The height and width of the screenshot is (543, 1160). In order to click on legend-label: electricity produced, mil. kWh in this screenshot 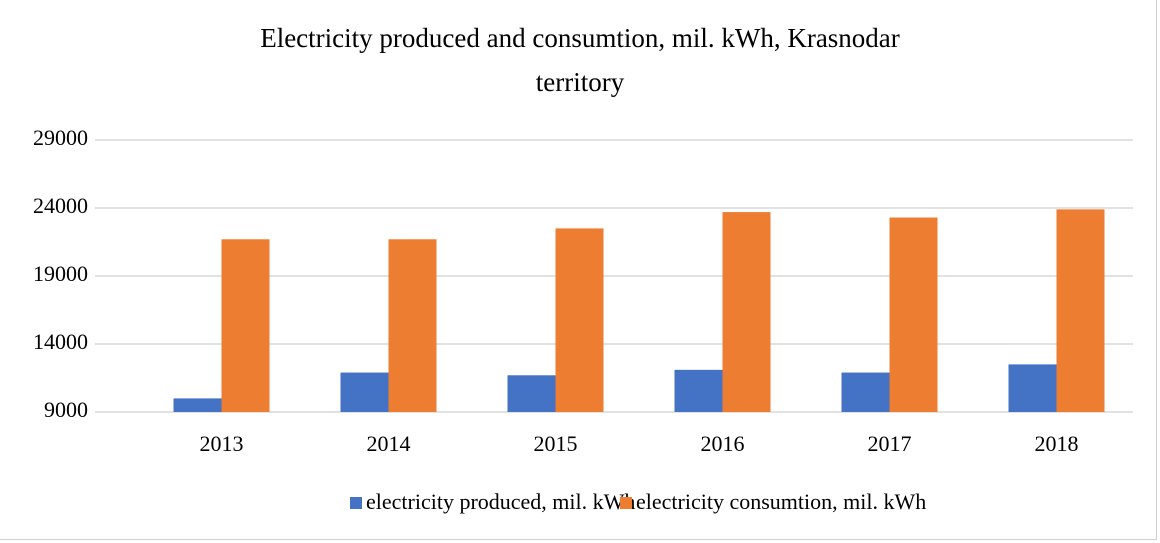, I will do `click(500, 501)`.